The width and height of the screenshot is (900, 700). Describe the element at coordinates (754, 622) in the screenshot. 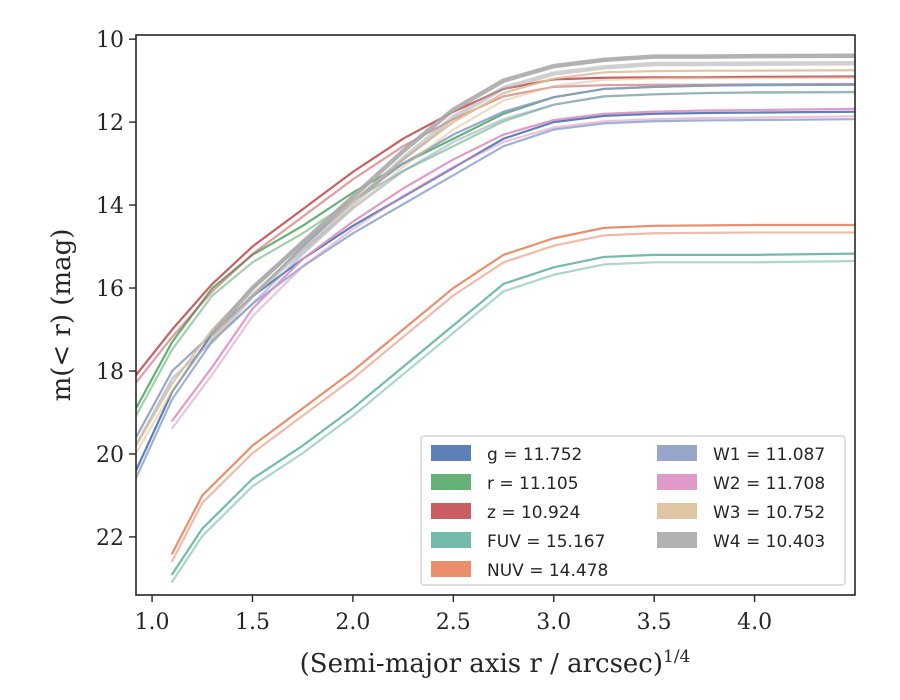

I see `x-tick-label: 4.0` at that location.